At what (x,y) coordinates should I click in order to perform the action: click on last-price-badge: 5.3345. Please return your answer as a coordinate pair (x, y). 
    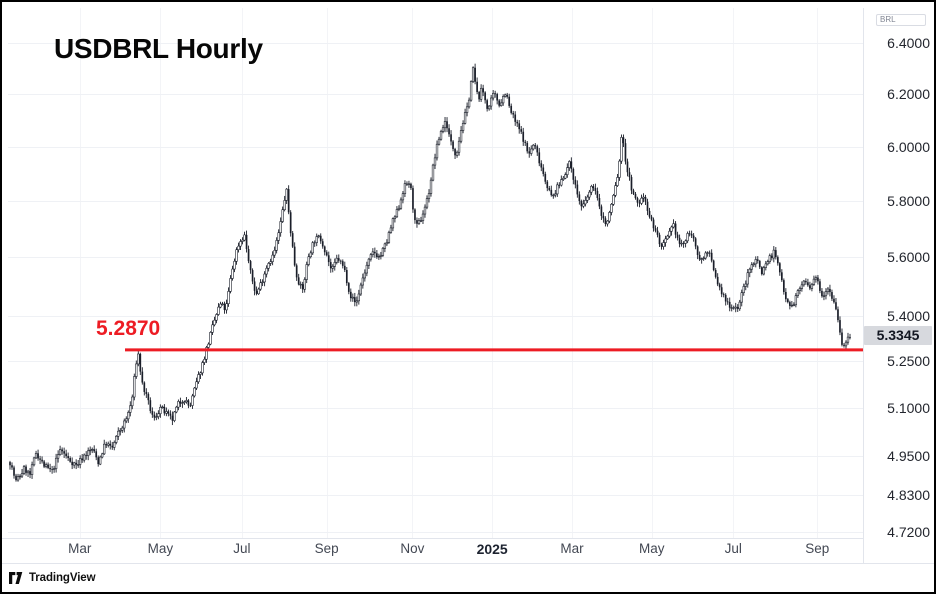
    Looking at the image, I should click on (898, 335).